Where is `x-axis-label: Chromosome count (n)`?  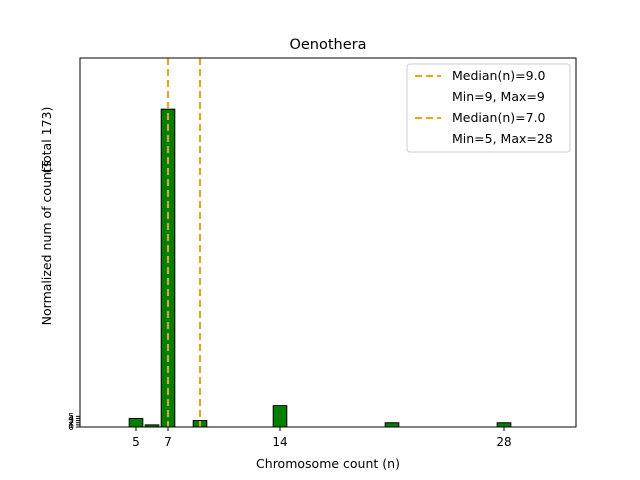
x-axis-label: Chromosome count (n) is located at coordinates (328, 463).